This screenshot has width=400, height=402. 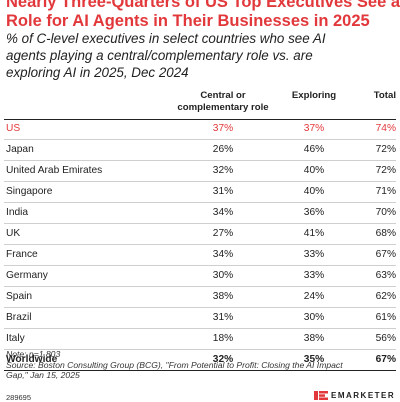 What do you see at coordinates (54, 170) in the screenshot?
I see `country-cell: United Arab Emirates` at bounding box center [54, 170].